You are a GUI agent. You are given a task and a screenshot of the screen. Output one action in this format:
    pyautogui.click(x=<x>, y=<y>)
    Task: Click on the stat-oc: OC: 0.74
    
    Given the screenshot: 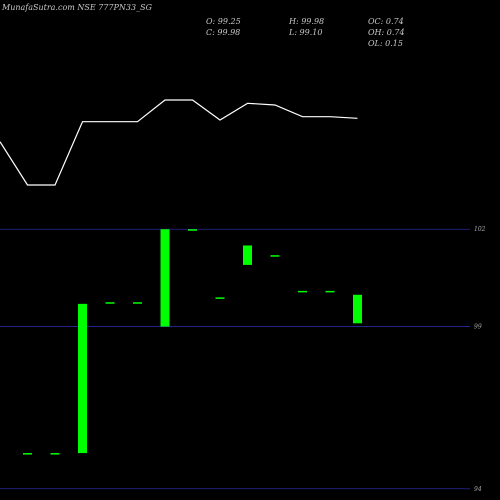 What is the action you would take?
    pyautogui.click(x=386, y=21)
    